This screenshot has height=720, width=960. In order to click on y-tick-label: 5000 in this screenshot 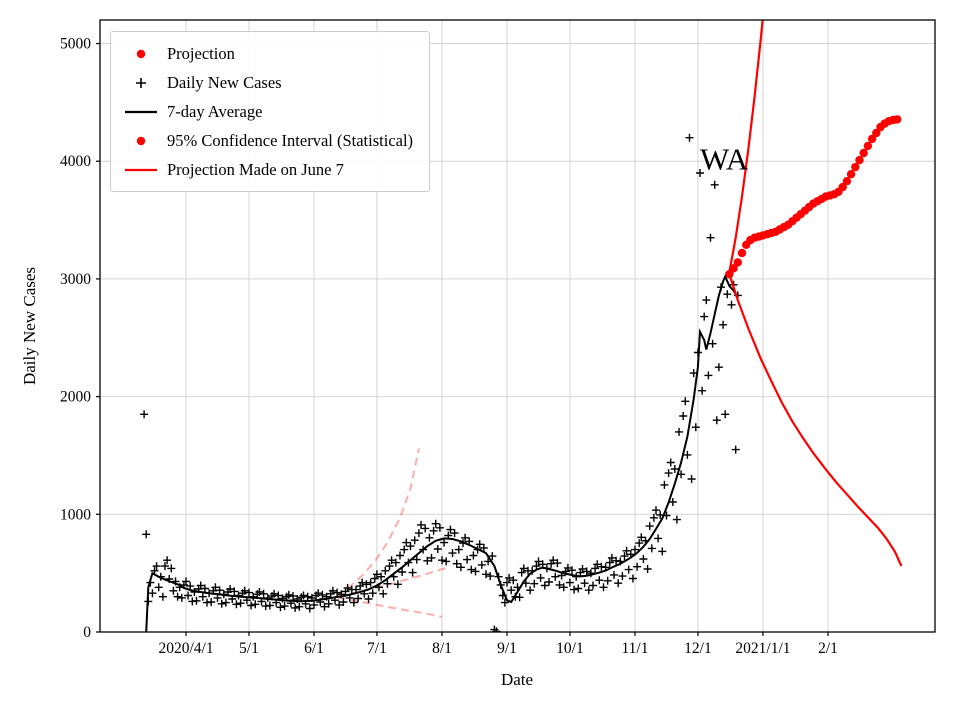, I will do `click(75, 44)`.